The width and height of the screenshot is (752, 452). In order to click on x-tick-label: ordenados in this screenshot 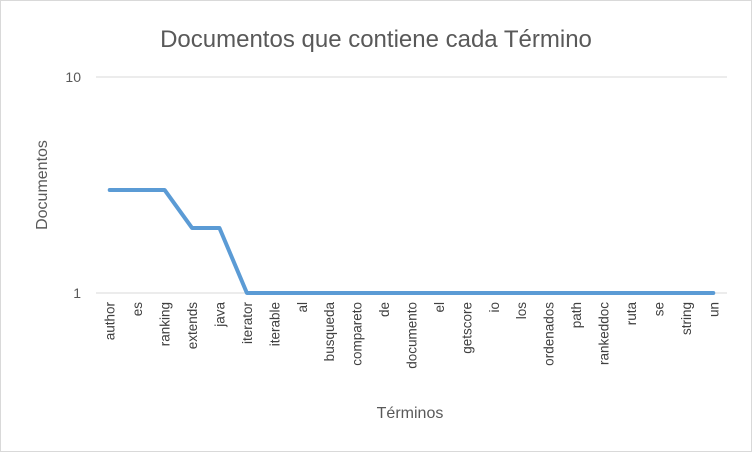, I will do `click(549, 334)`.